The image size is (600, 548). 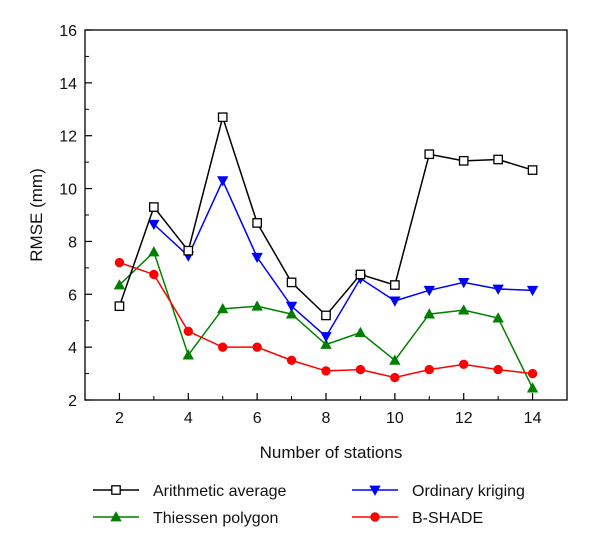 I want to click on y-tick-label: 2, so click(x=72, y=401).